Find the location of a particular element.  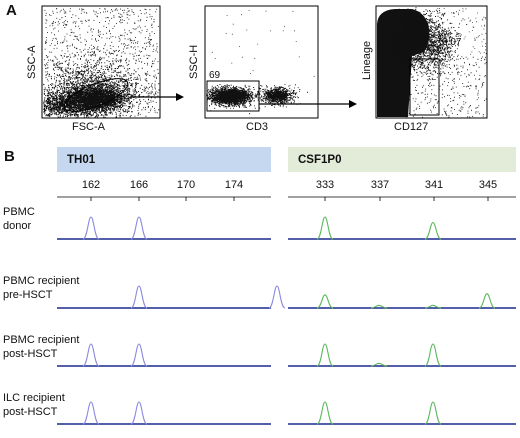

arrow-1-head is located at coordinates (180, 97).